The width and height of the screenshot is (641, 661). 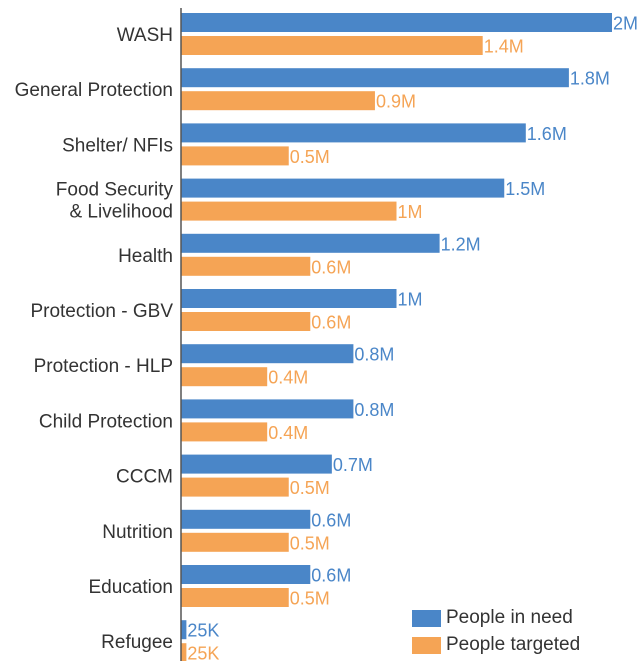 I want to click on category-label-general-protection: General Protection, so click(x=94, y=90).